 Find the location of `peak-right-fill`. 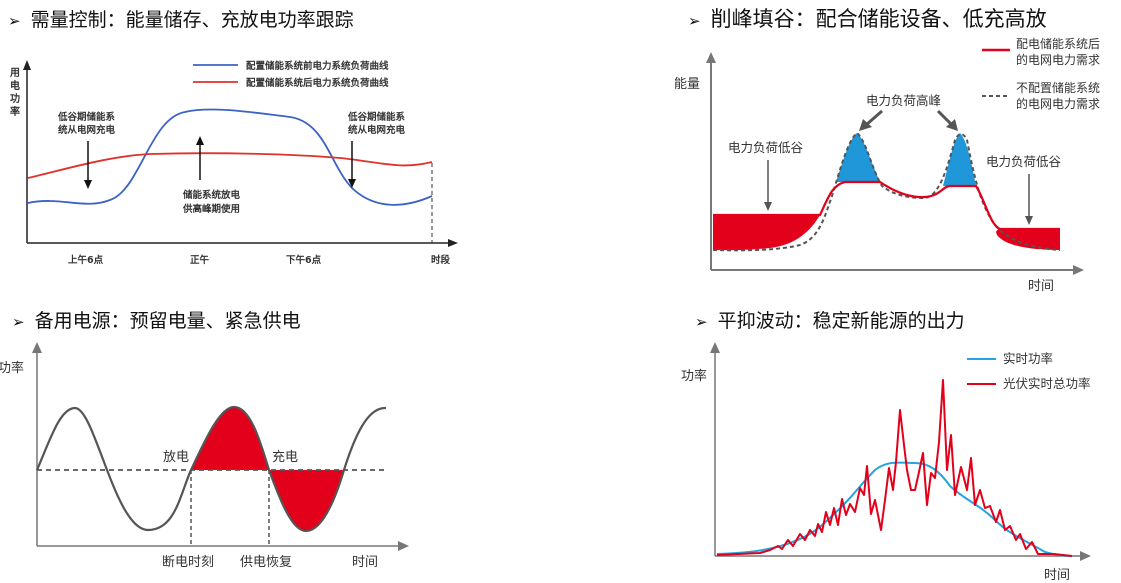

peak-right-fill is located at coordinates (959, 159).